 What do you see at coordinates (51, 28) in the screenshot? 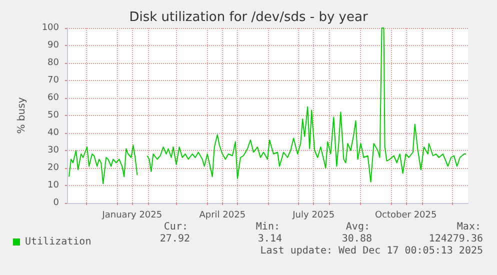
I see `y-tick-label: 100` at bounding box center [51, 28].